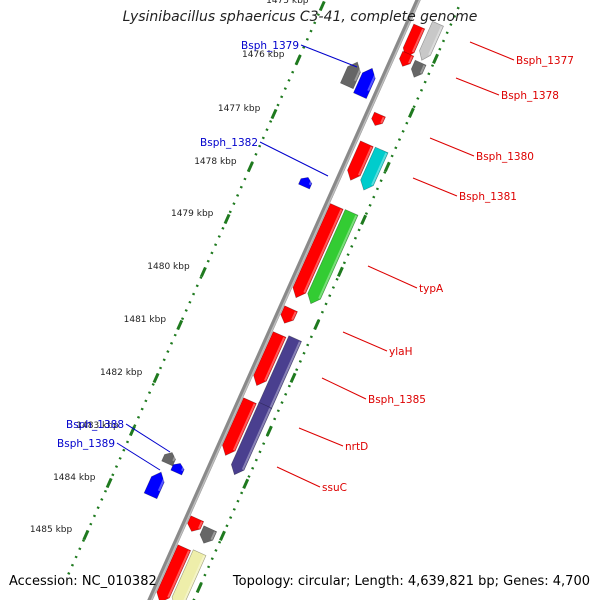 The height and width of the screenshot is (600, 600). I want to click on gene-label: Bsph_1389, so click(86, 444).